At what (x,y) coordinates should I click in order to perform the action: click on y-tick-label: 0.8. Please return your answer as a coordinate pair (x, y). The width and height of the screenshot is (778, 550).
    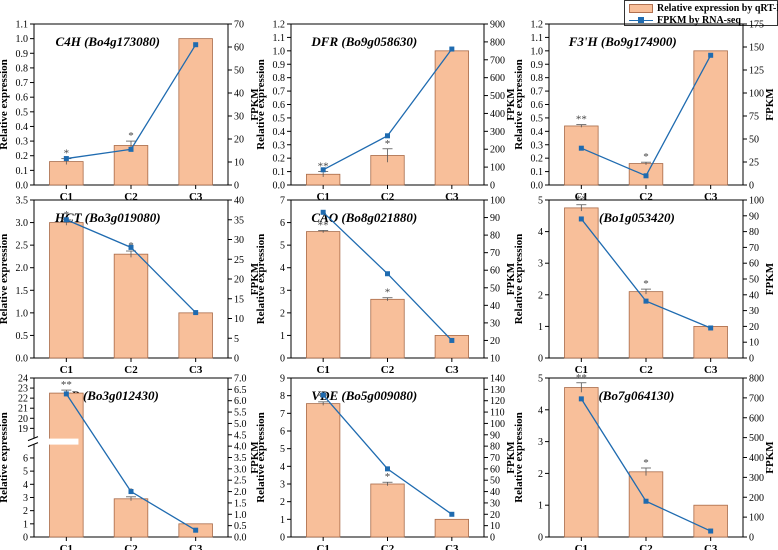
    Looking at the image, I should click on (537, 78).